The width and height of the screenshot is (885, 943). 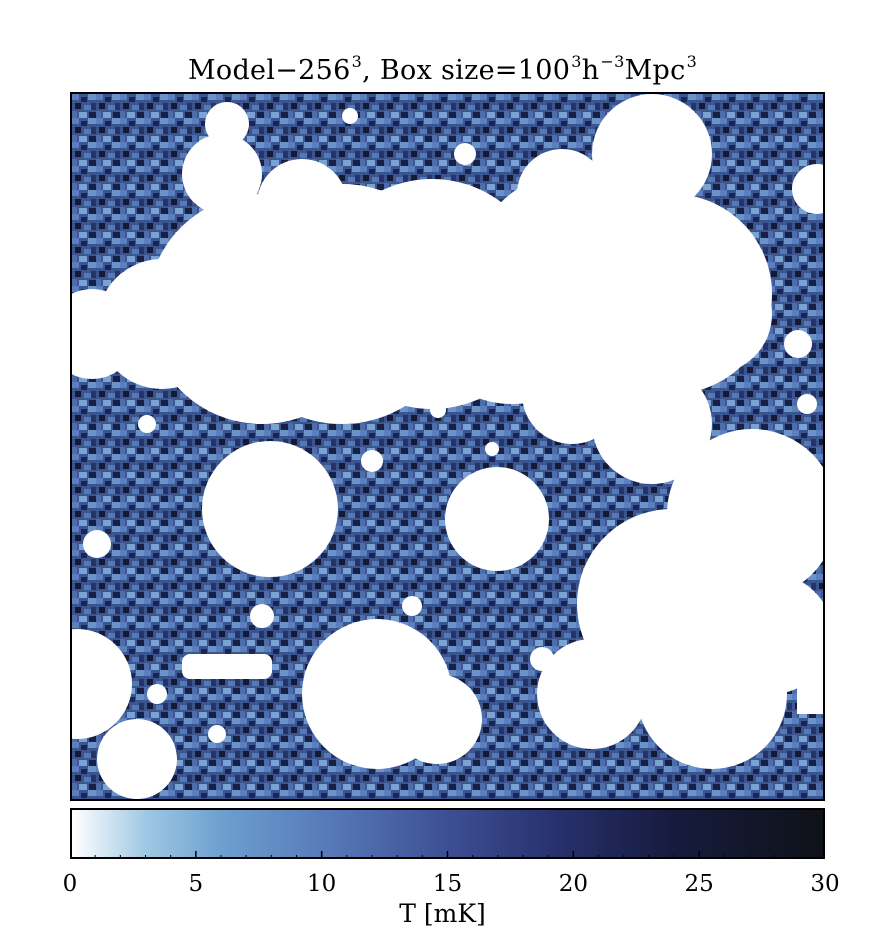 What do you see at coordinates (442, 913) in the screenshot?
I see `colorbar-label: T [mK]` at bounding box center [442, 913].